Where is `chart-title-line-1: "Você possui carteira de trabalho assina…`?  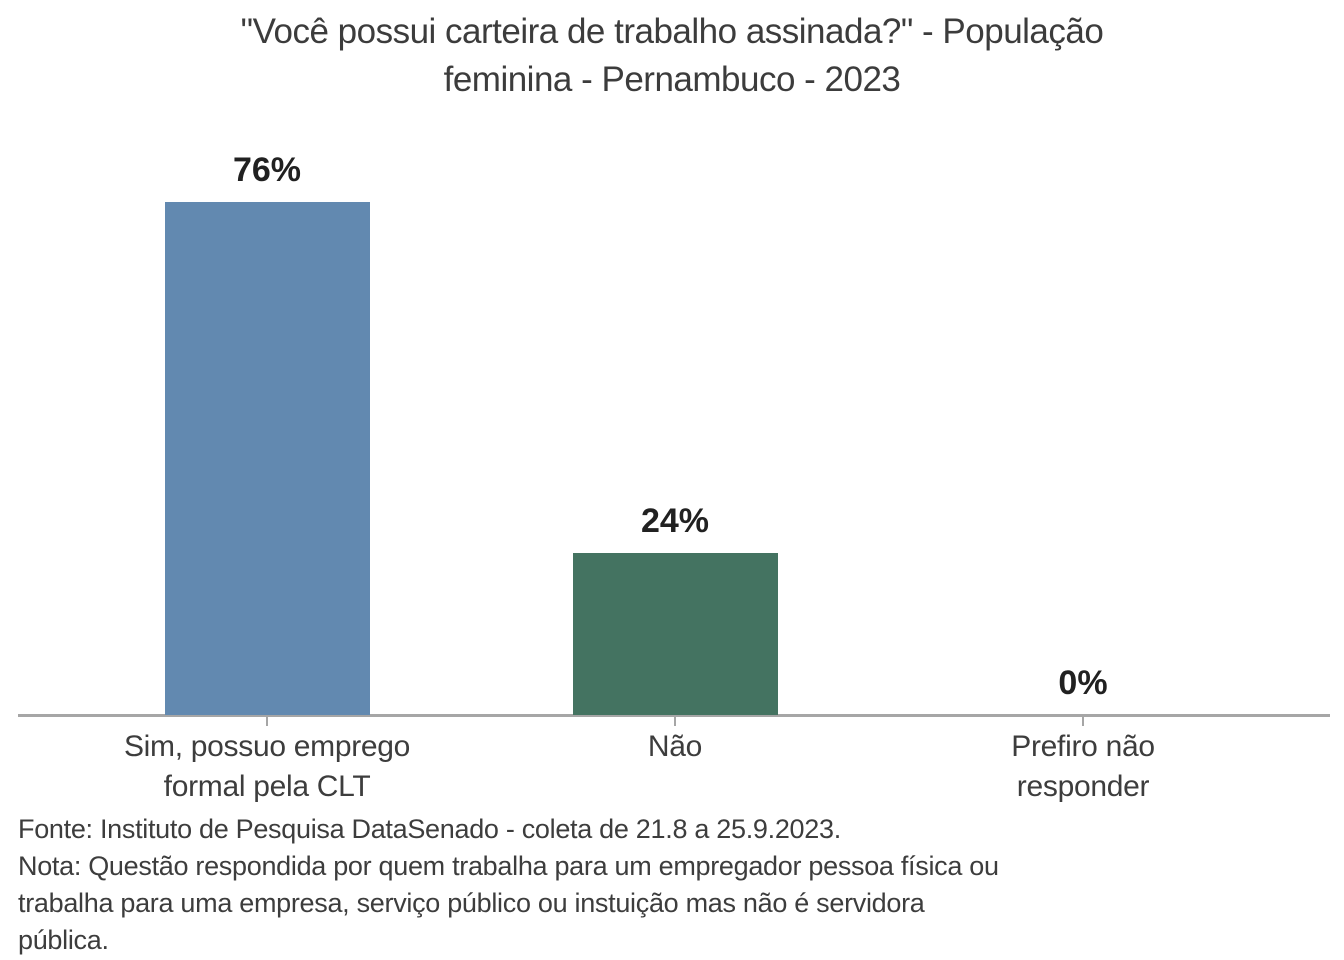
chart-title-line-1: "Você possui carteira de trabalho assina… is located at coordinates (672, 31).